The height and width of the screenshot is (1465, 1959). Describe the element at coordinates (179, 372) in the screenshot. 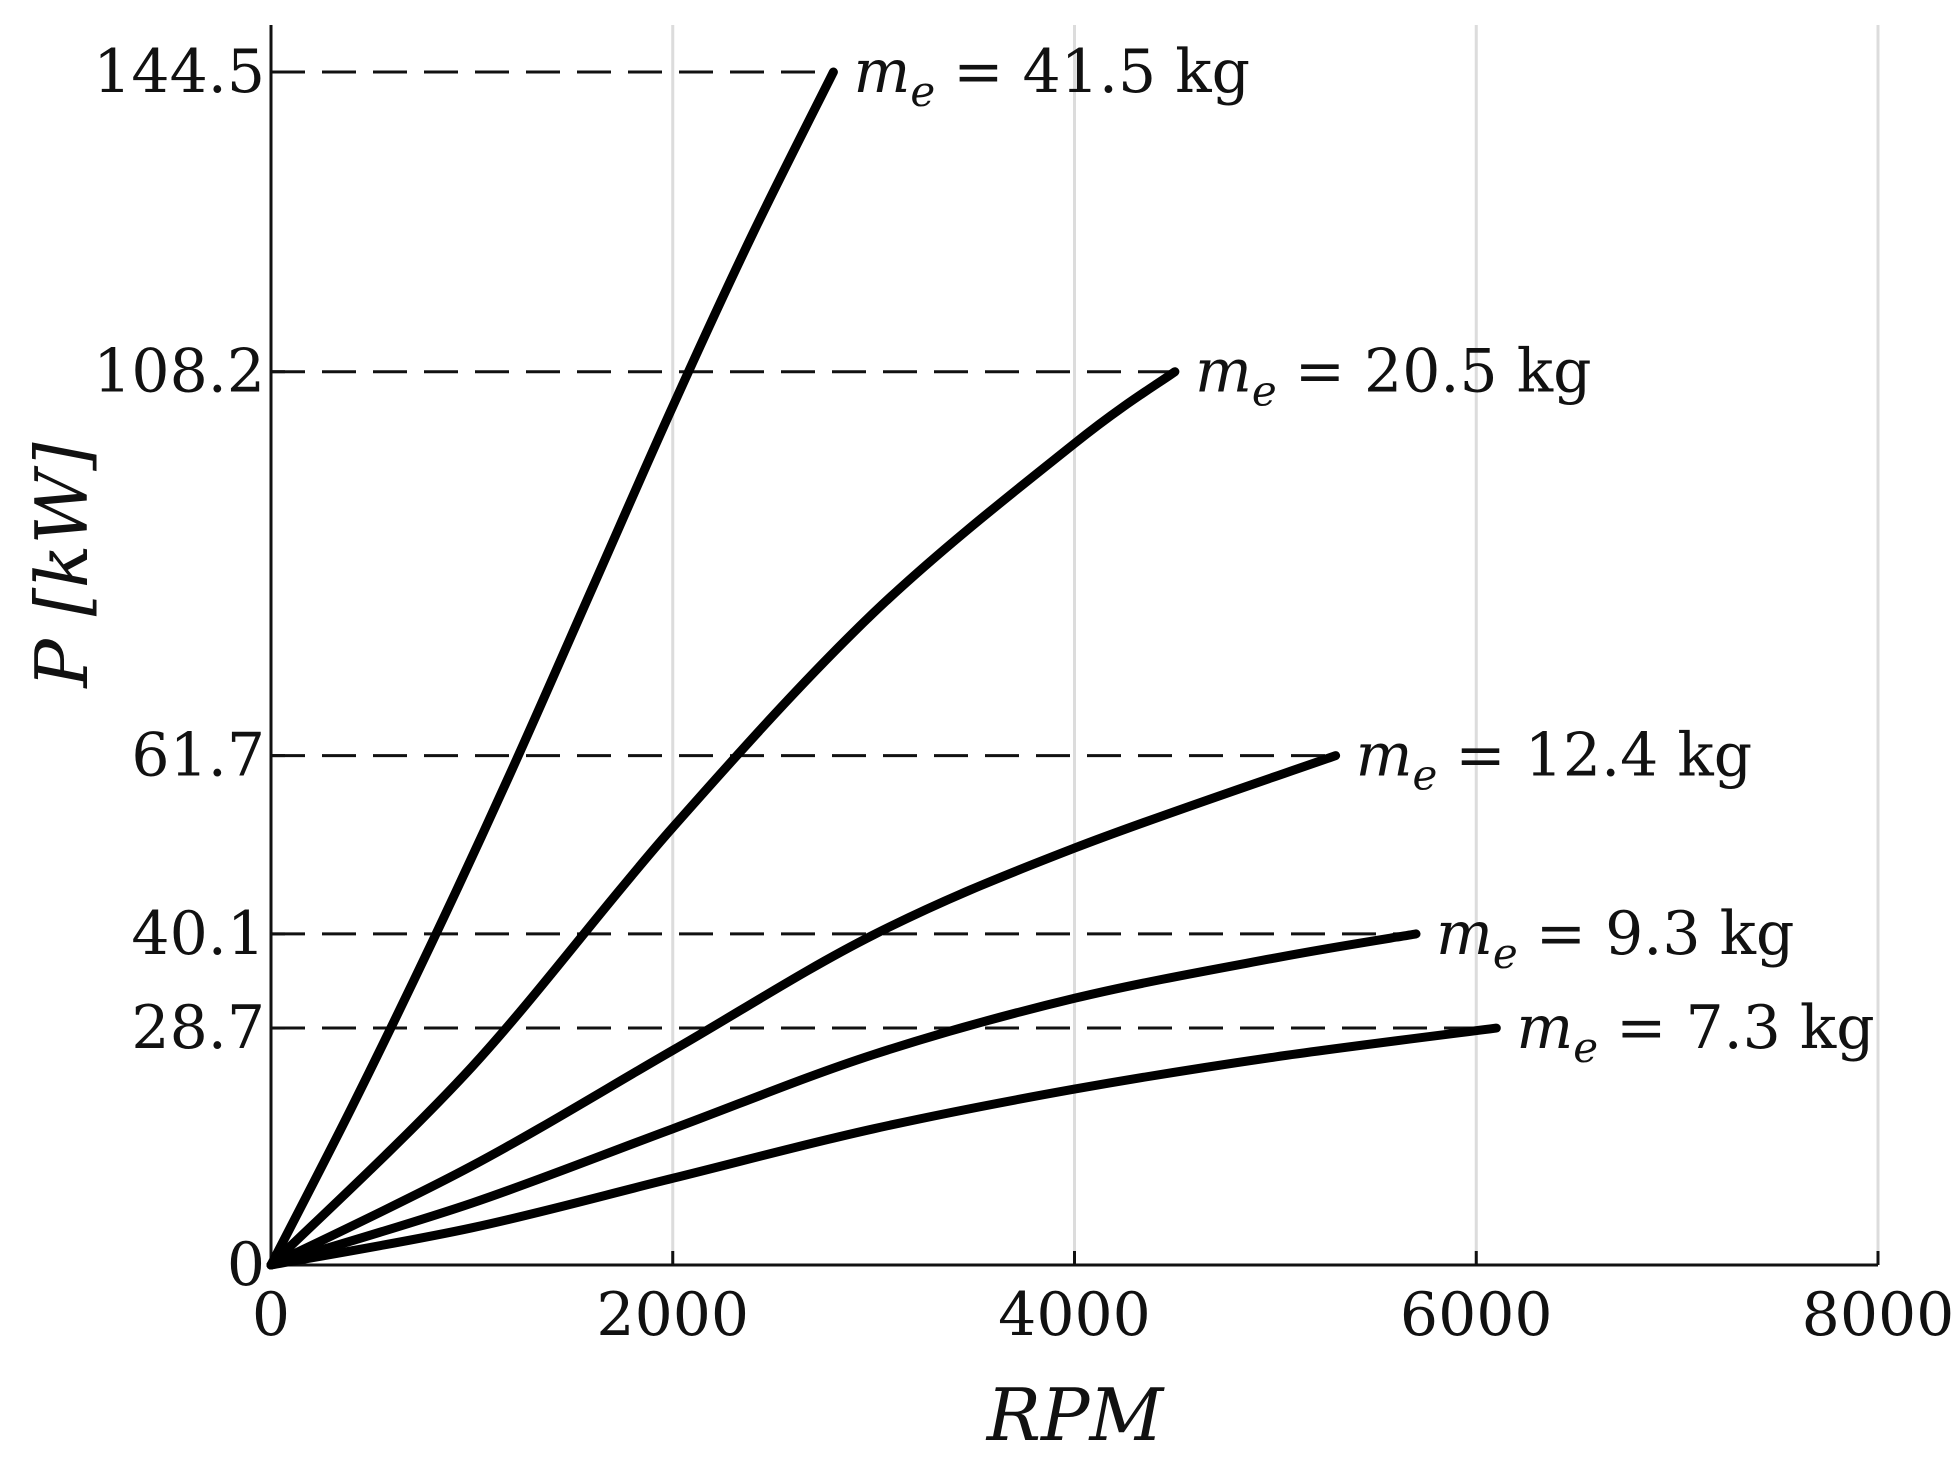

I see `y-tick-label-4: 108.2` at that location.